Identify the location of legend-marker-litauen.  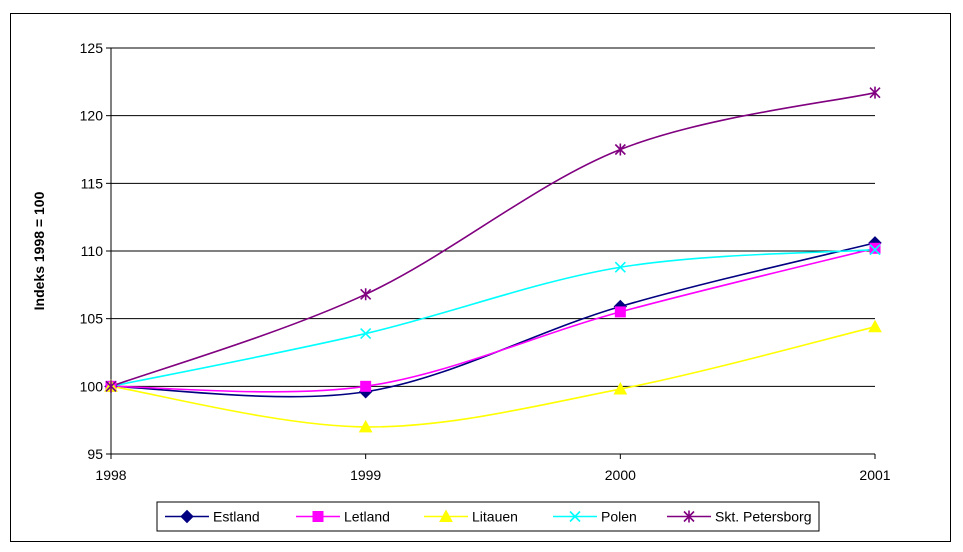
(446, 515).